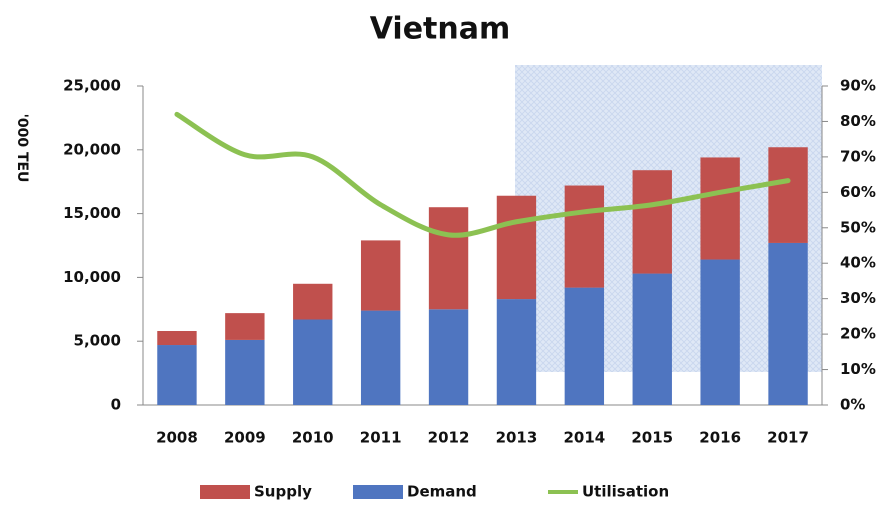 The image size is (885, 508). What do you see at coordinates (381, 438) in the screenshot?
I see `x-tick-label: 2011` at bounding box center [381, 438].